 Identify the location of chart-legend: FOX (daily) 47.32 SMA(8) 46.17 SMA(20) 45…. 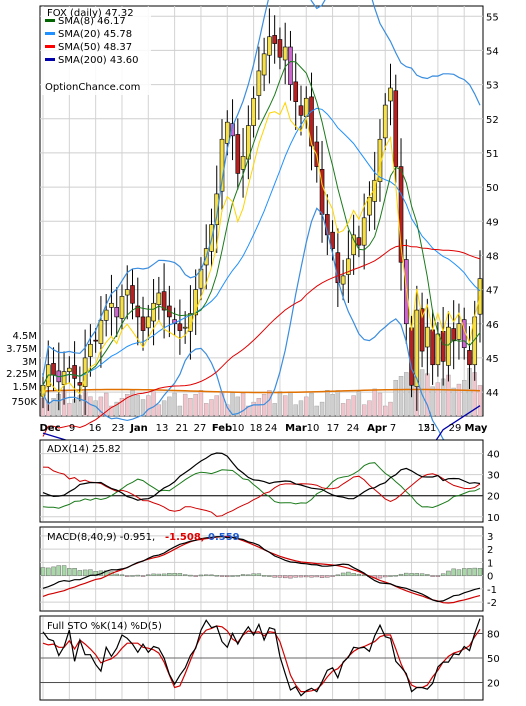
(96, 51).